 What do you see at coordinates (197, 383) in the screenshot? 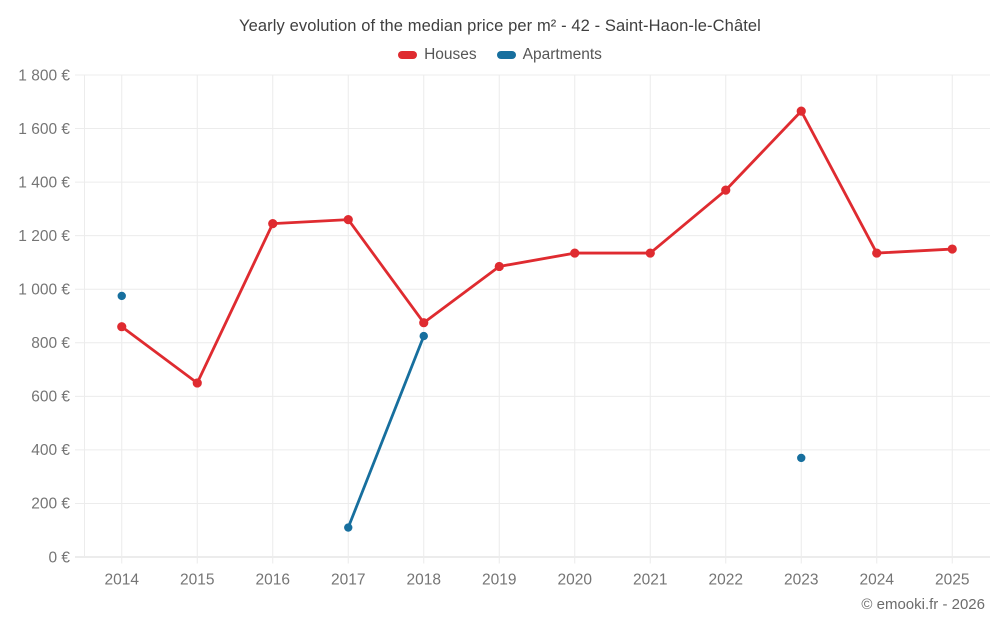
I see `point-houses-2015` at bounding box center [197, 383].